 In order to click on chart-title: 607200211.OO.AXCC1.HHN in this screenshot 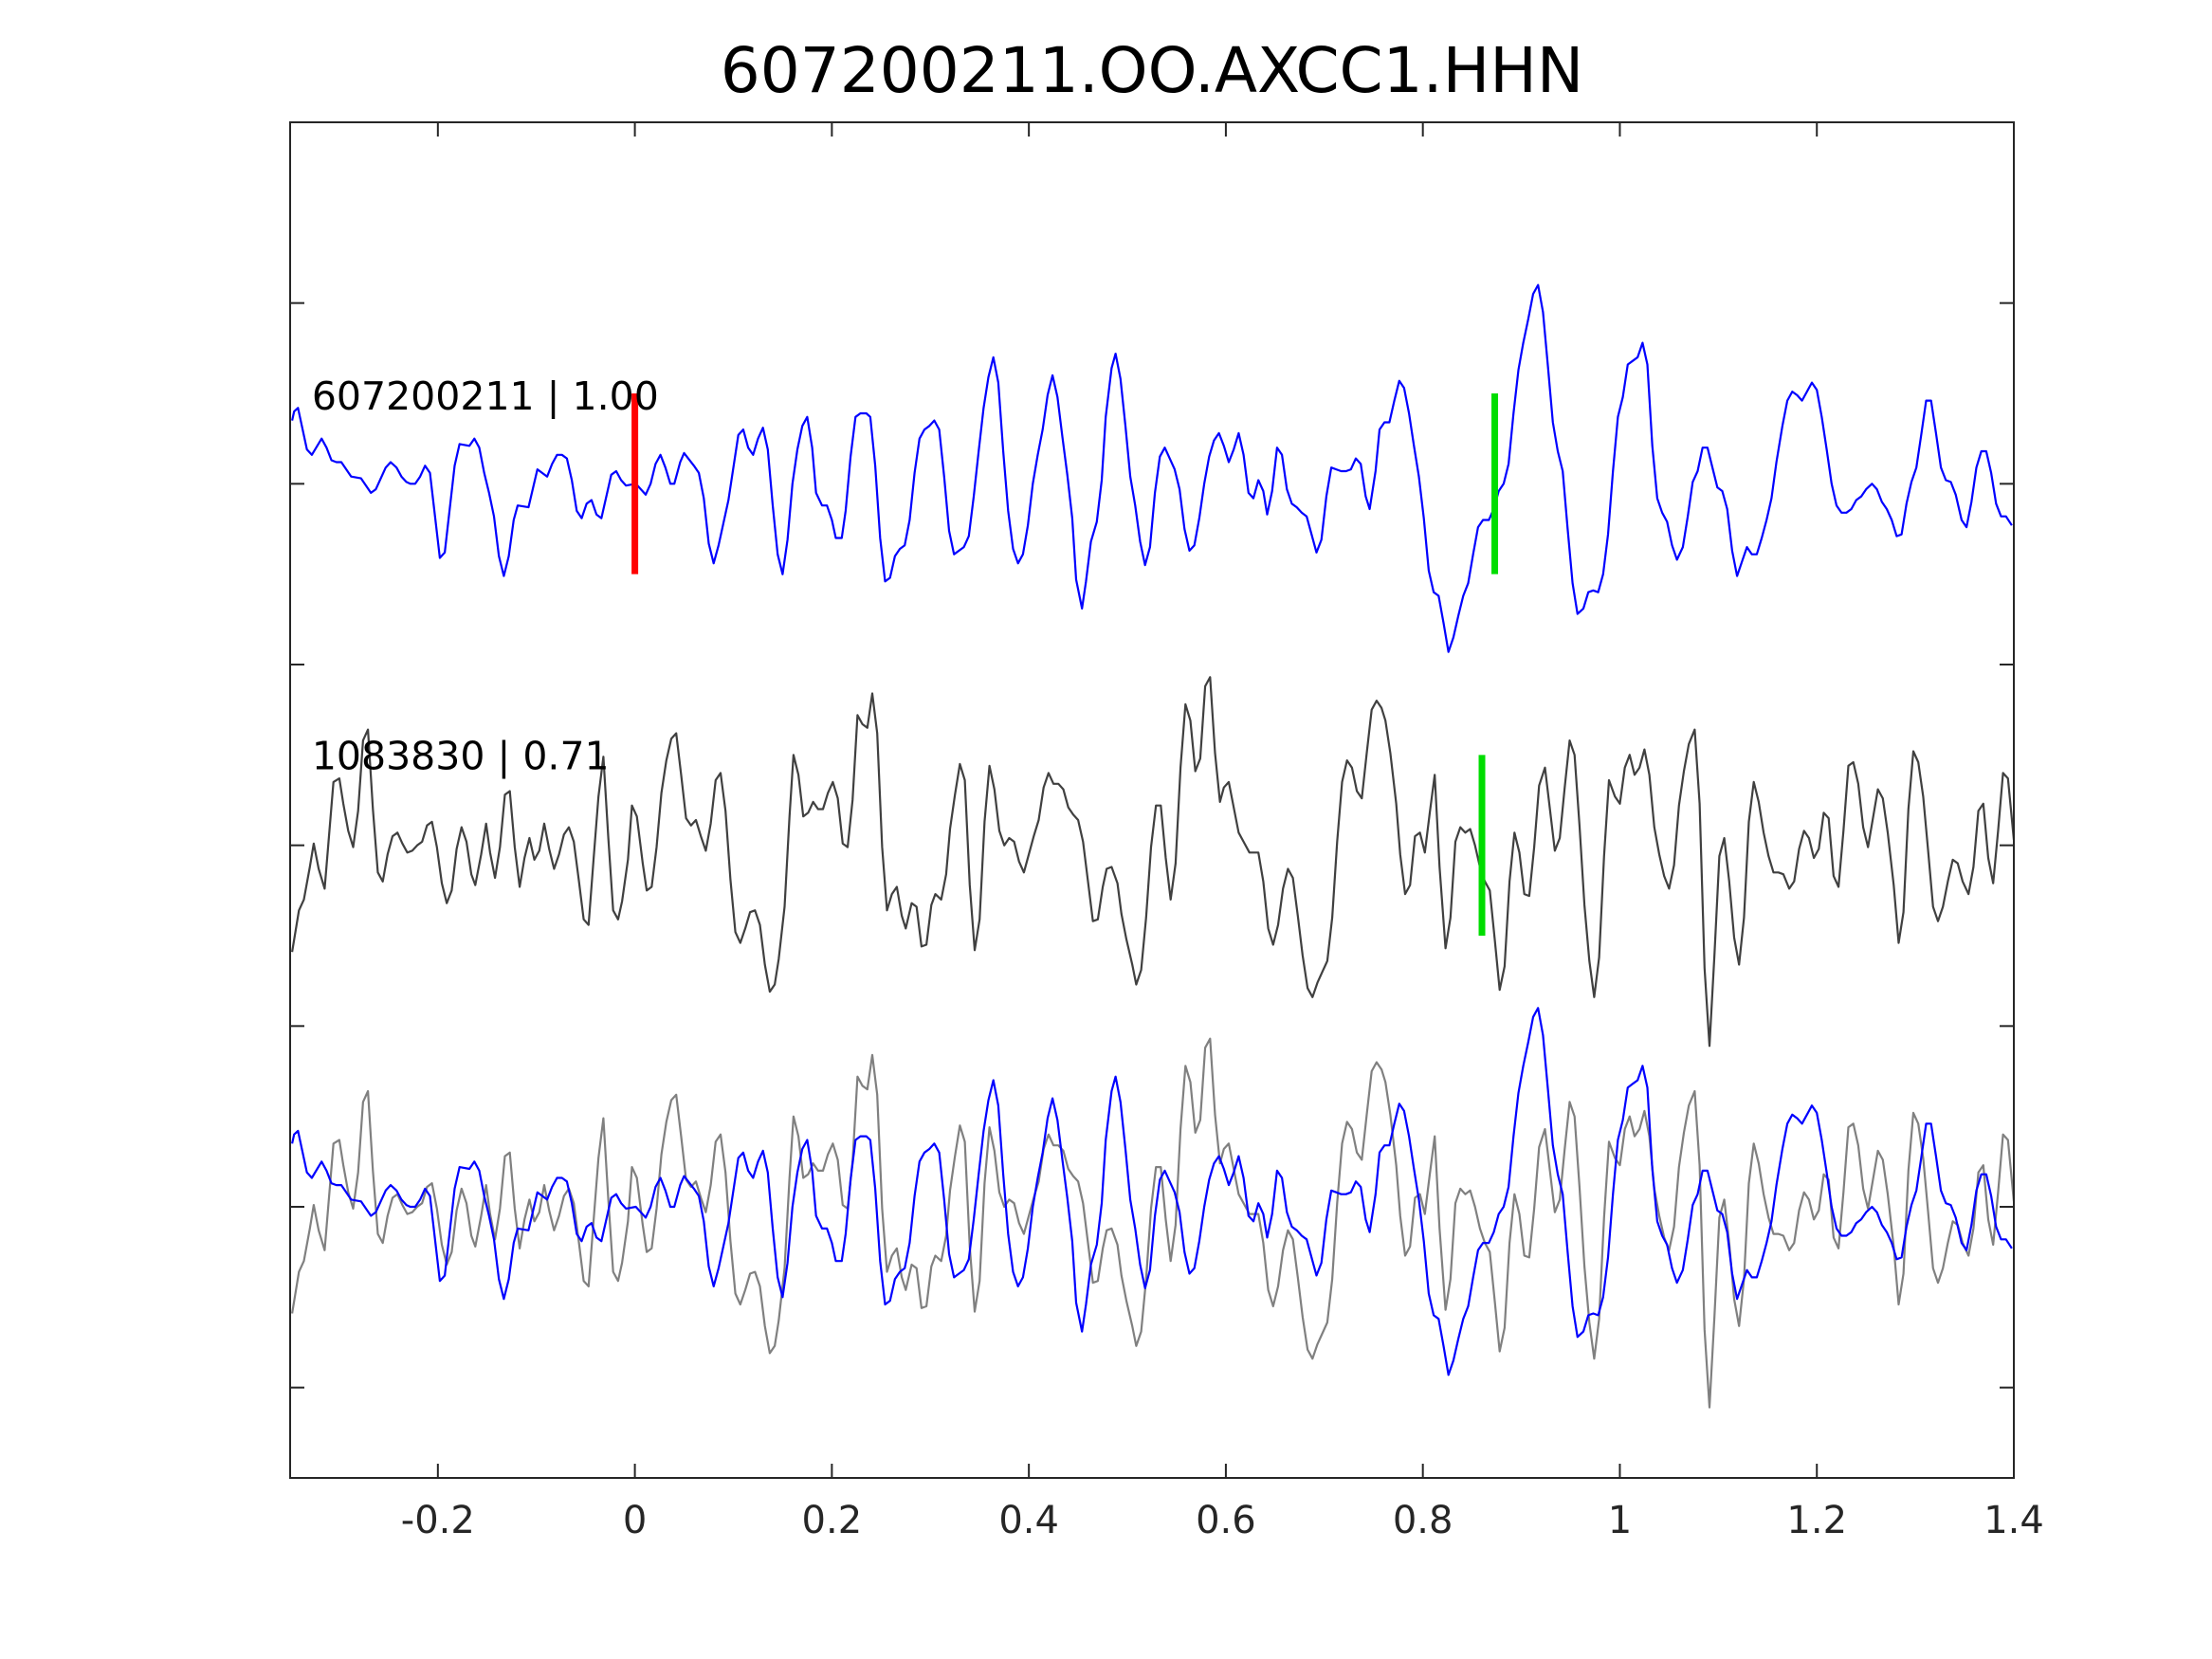, I will do `click(1152, 70)`.